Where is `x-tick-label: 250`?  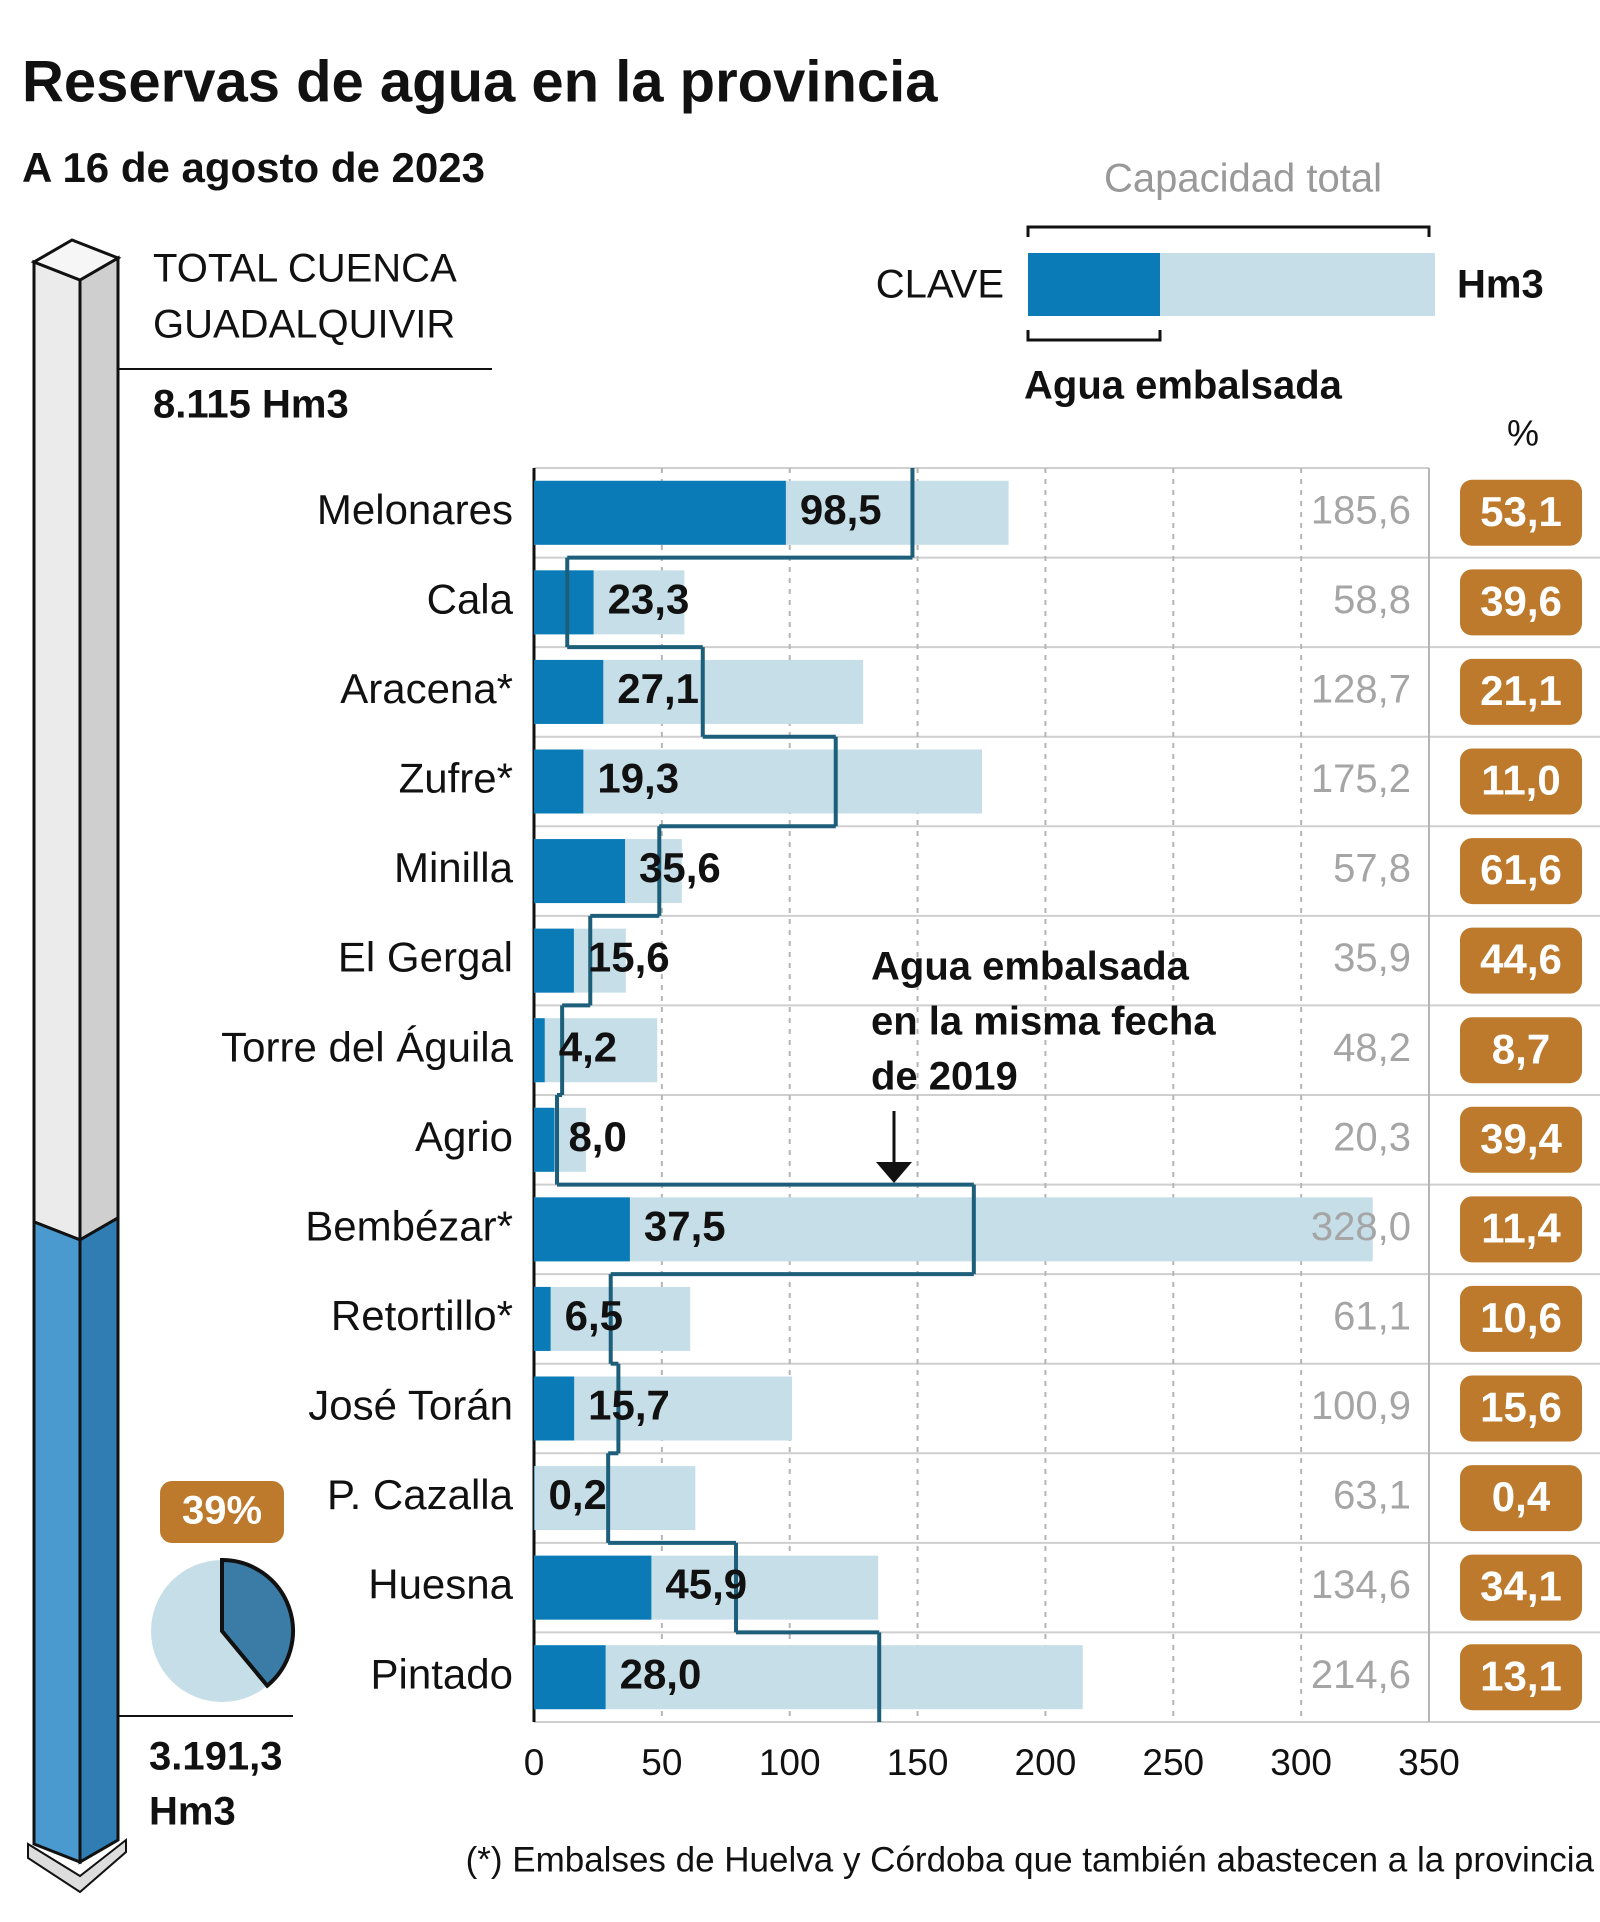 x-tick-label: 250 is located at coordinates (1173, 1762).